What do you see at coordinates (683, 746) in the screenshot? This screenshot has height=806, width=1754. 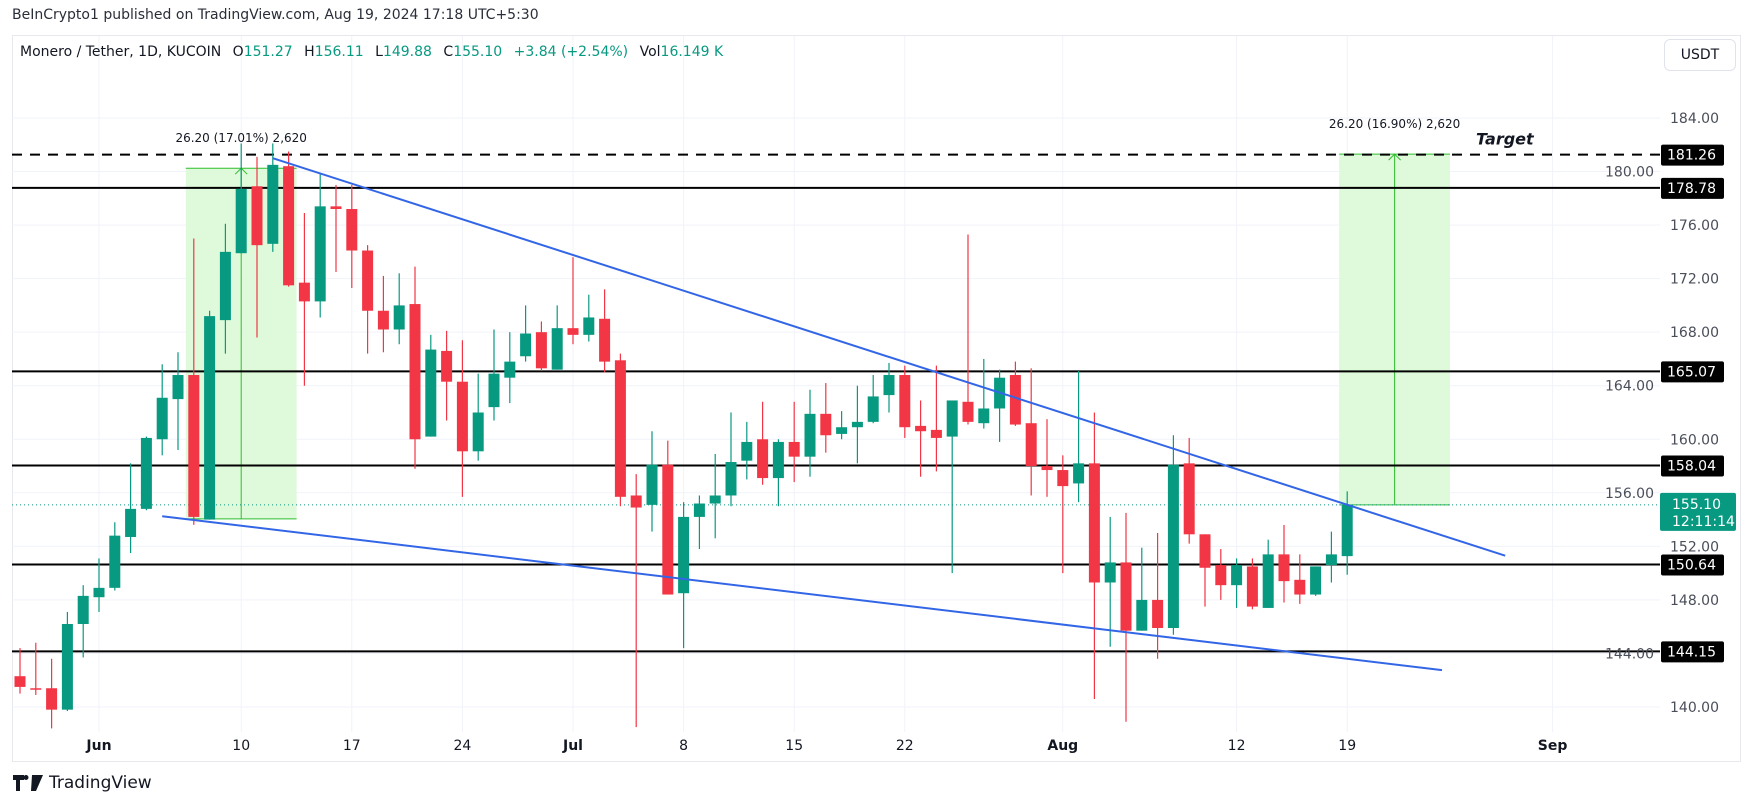 I see `time-tick-label: 8` at bounding box center [683, 746].